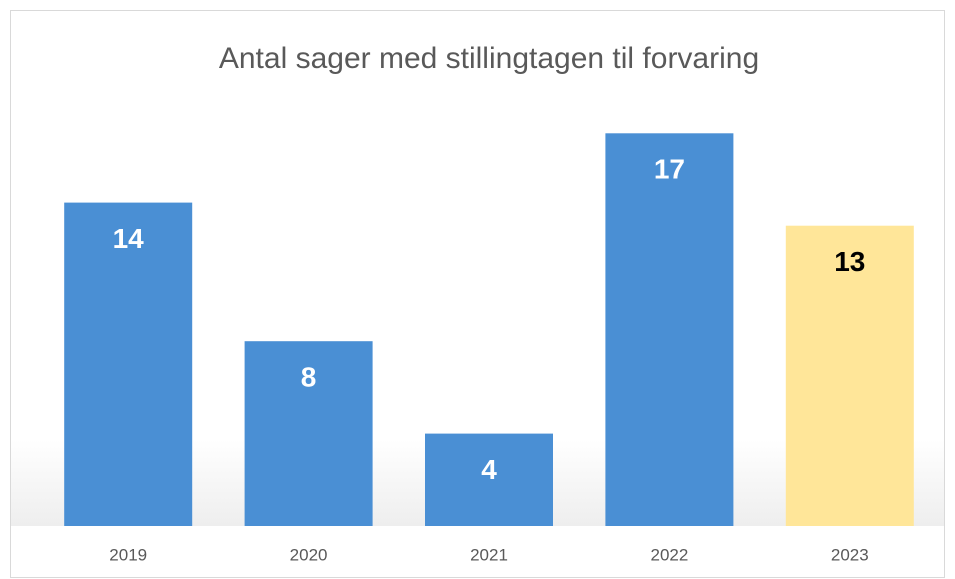  I want to click on value-label: 13, so click(849, 261).